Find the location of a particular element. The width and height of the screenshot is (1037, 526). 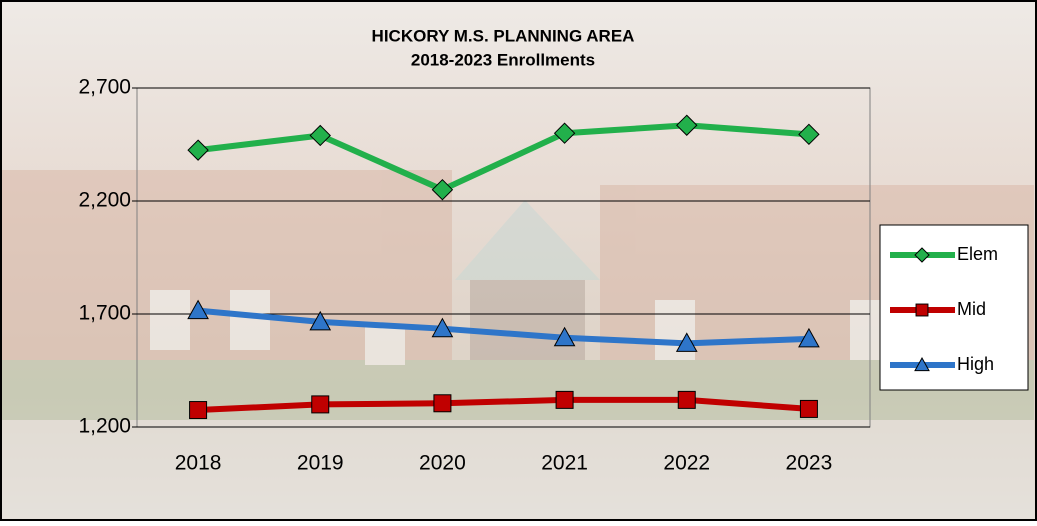

y-tick-label: 1,200 is located at coordinates (104, 426).